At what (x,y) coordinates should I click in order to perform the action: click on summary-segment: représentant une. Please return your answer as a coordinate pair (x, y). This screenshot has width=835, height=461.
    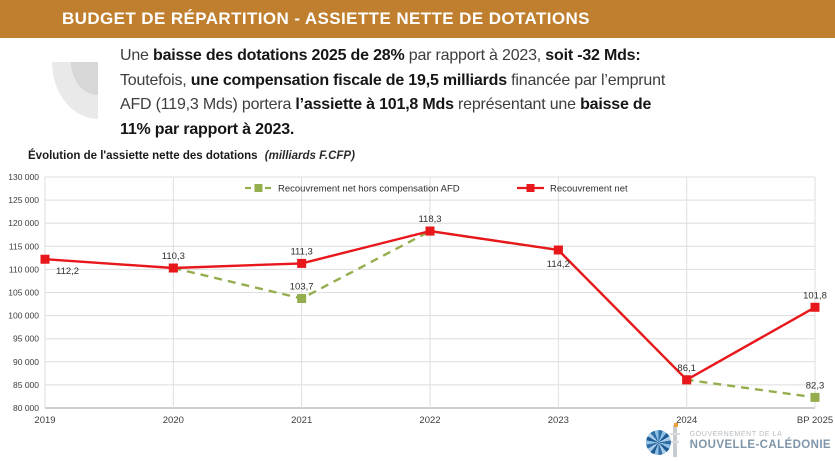
    Looking at the image, I should click on (517, 104).